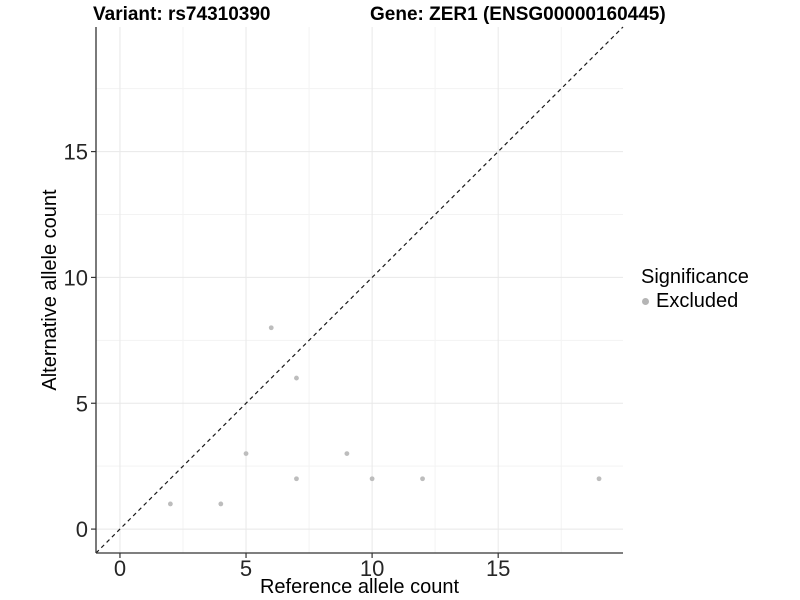  What do you see at coordinates (518, 14) in the screenshot?
I see `plot-title-gene: Gene: ZER1 (ENSG00000160445)` at bounding box center [518, 14].